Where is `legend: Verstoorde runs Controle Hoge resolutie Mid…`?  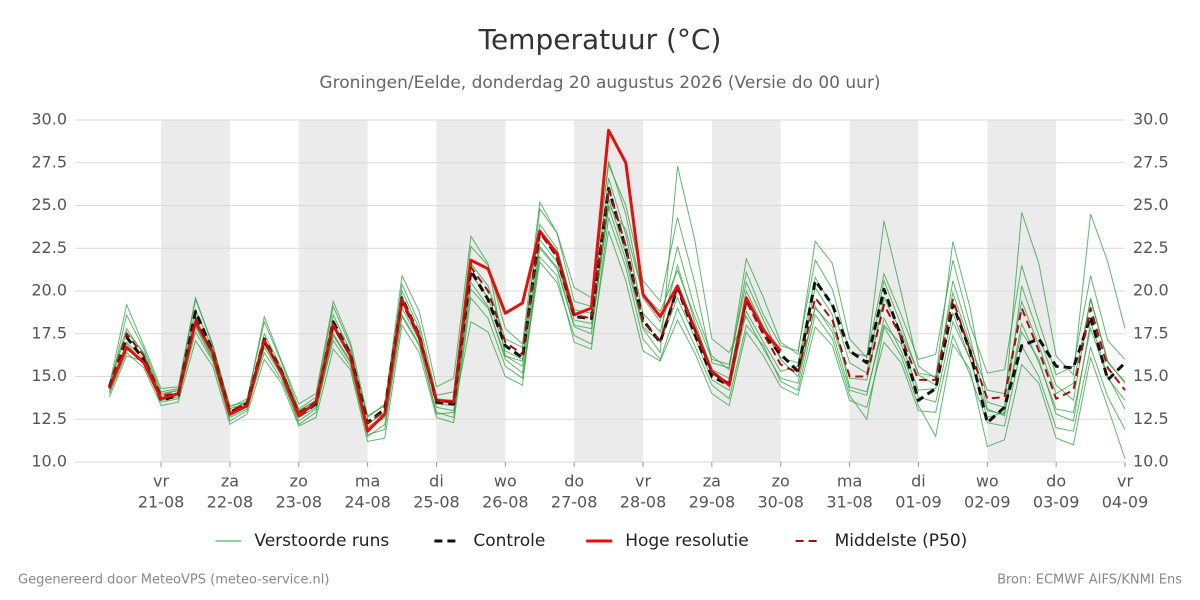
legend: Verstoorde runs Controle Hoge resolutie Mid… is located at coordinates (591, 541).